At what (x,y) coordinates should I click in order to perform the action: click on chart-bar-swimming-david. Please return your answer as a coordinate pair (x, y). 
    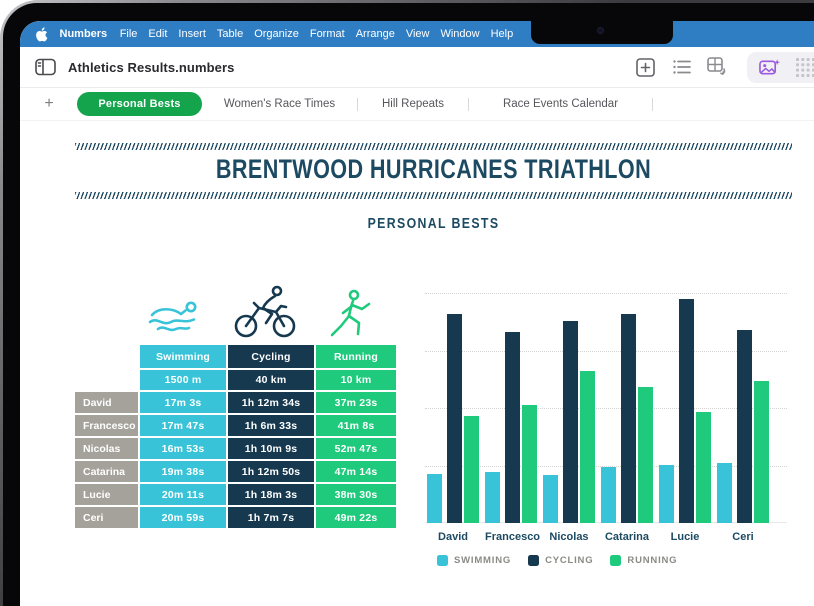
    Looking at the image, I should click on (434, 498).